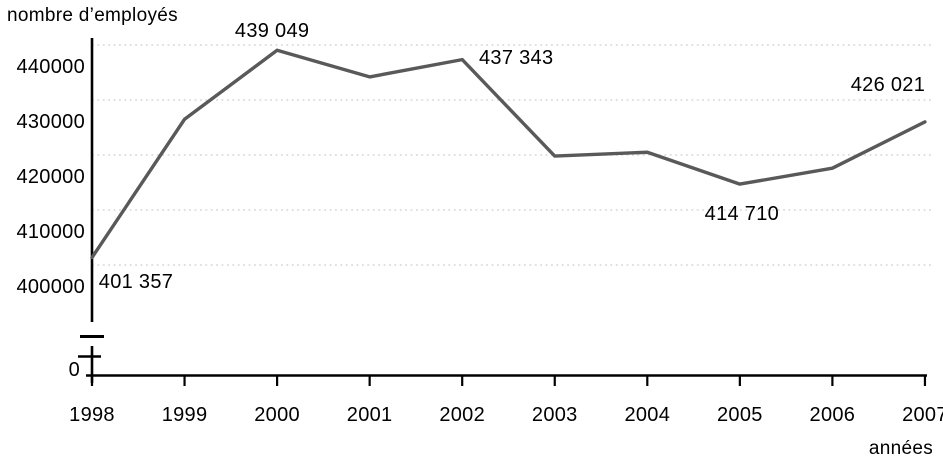  What do you see at coordinates (554, 415) in the screenshot?
I see `x-tick-label: 2003` at bounding box center [554, 415].